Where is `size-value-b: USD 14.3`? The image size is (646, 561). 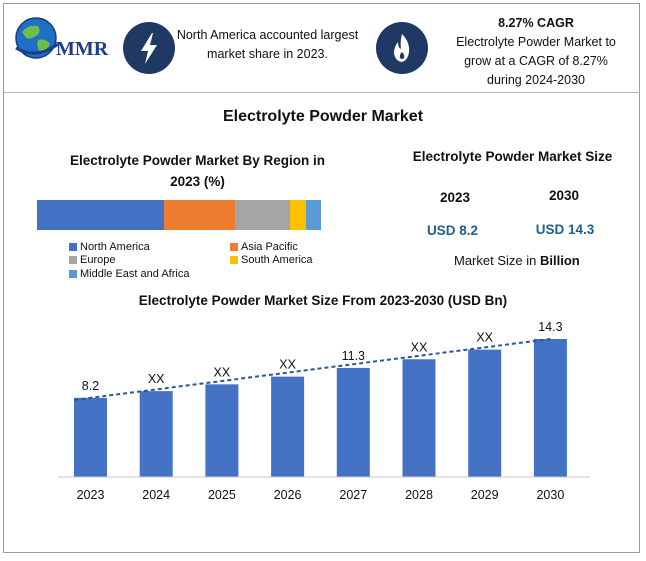 size-value-b: USD 14.3 is located at coordinates (565, 229).